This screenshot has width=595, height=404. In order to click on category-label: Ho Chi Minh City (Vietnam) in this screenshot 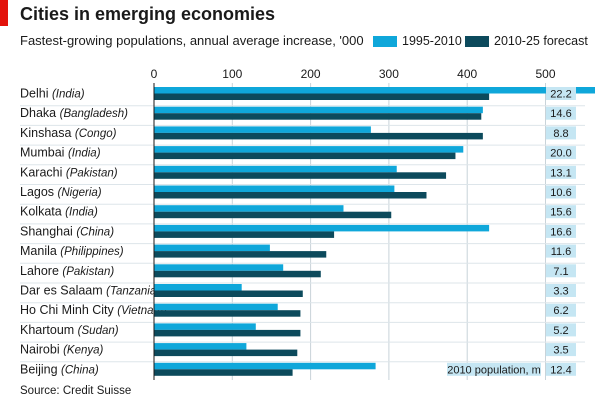, I will do `click(93, 310)`.